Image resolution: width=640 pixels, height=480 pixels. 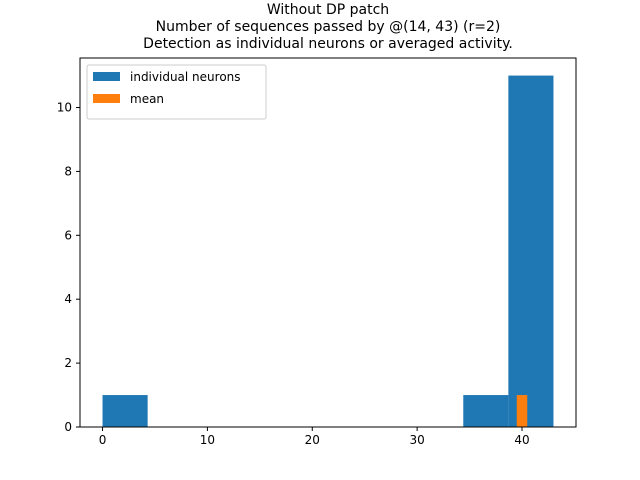 I want to click on title-line-1: Without DP patch, so click(x=328, y=10).